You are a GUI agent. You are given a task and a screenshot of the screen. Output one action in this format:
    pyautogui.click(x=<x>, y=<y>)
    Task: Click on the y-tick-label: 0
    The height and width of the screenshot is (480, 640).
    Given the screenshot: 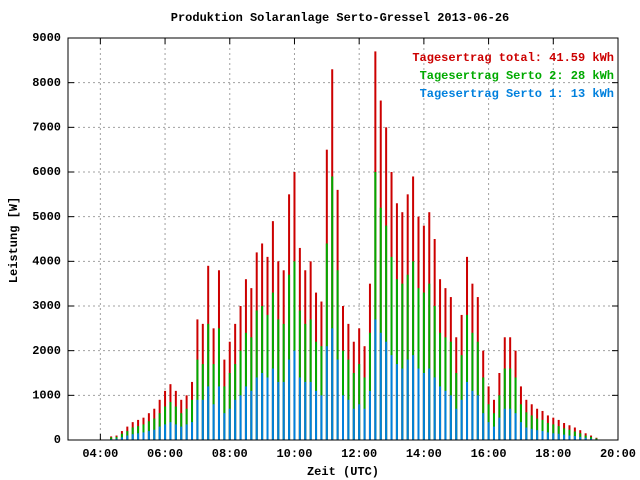 What is the action you would take?
    pyautogui.click(x=57, y=440)
    